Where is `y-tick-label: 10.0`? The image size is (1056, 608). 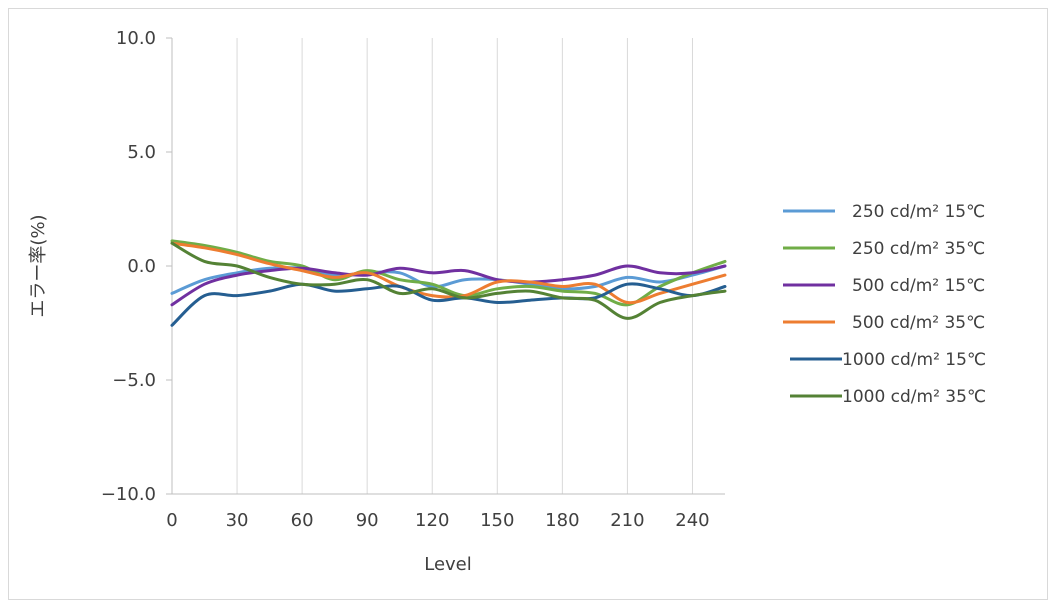
y-tick-label: 10.0 is located at coordinates (136, 38).